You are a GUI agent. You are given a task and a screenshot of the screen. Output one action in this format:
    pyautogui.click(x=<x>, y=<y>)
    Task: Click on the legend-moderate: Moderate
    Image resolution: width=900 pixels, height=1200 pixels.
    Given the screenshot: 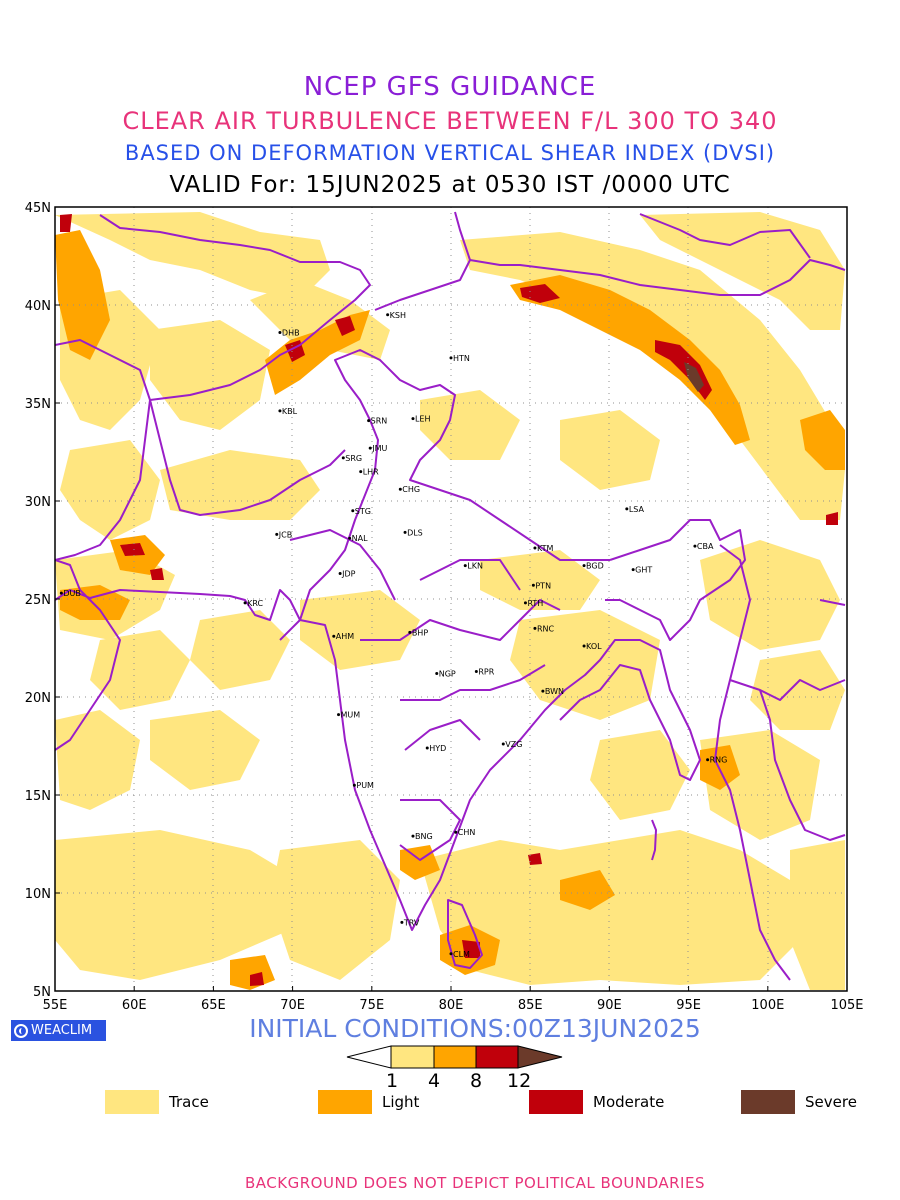 What is the action you would take?
    pyautogui.click(x=596, y=1102)
    